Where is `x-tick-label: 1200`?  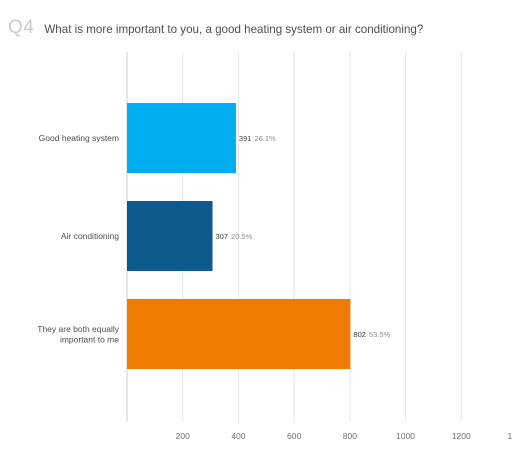
x-tick-label: 1200 is located at coordinates (461, 436).